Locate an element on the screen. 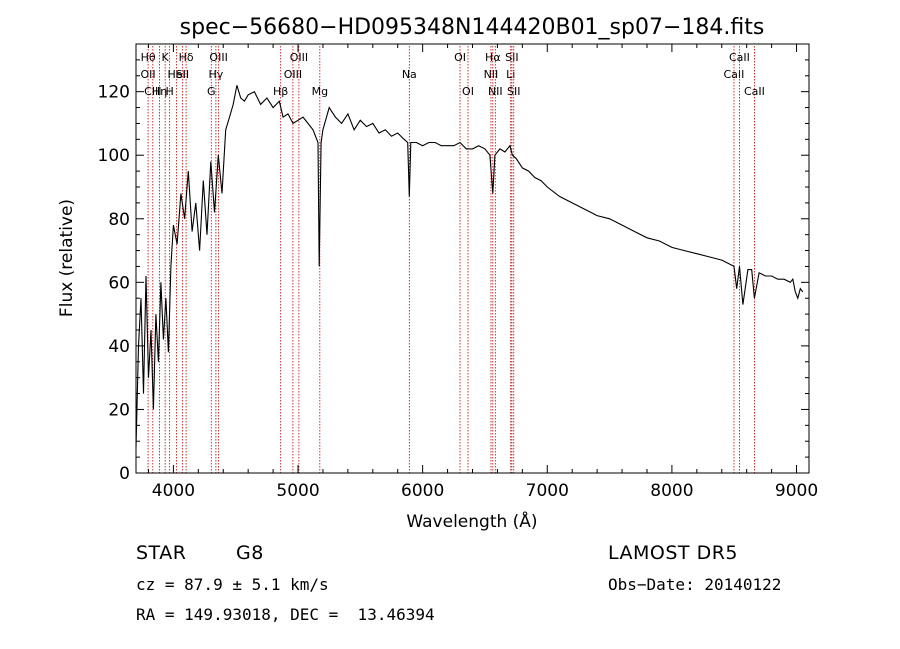  line-marker-label: Hδ is located at coordinates (186, 57).